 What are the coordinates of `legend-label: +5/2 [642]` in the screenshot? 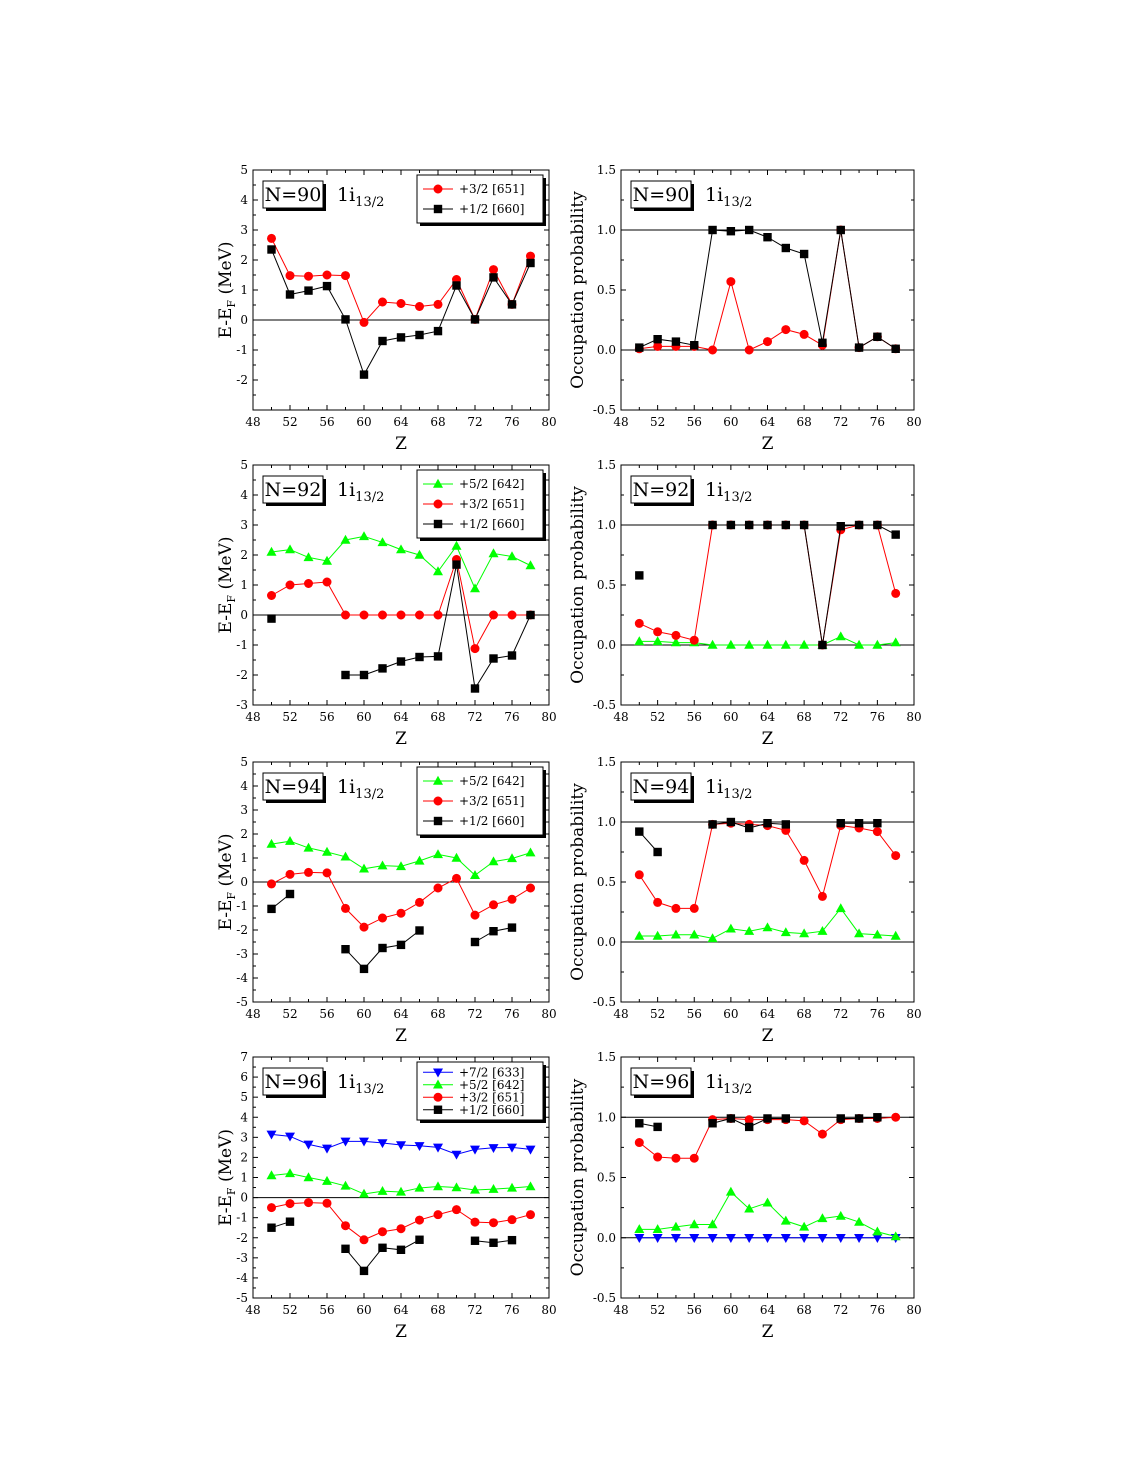 It's located at (491, 781).